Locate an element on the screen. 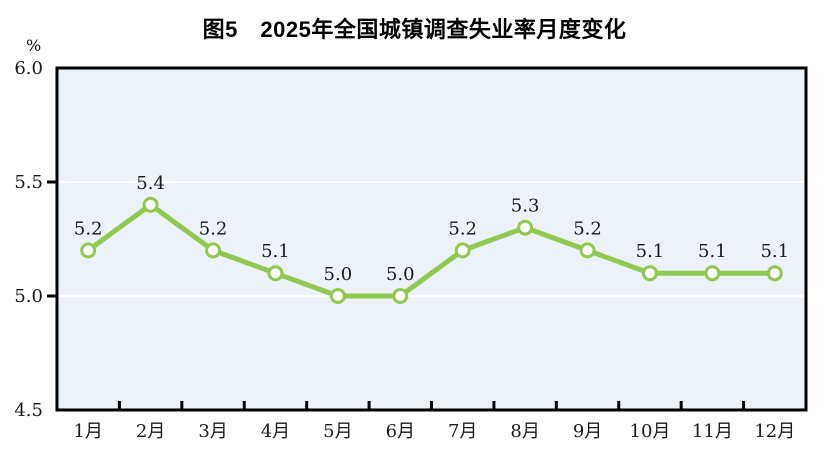 This screenshot has width=829, height=454. x-axis-tick-label: 5月 is located at coordinates (337, 431).